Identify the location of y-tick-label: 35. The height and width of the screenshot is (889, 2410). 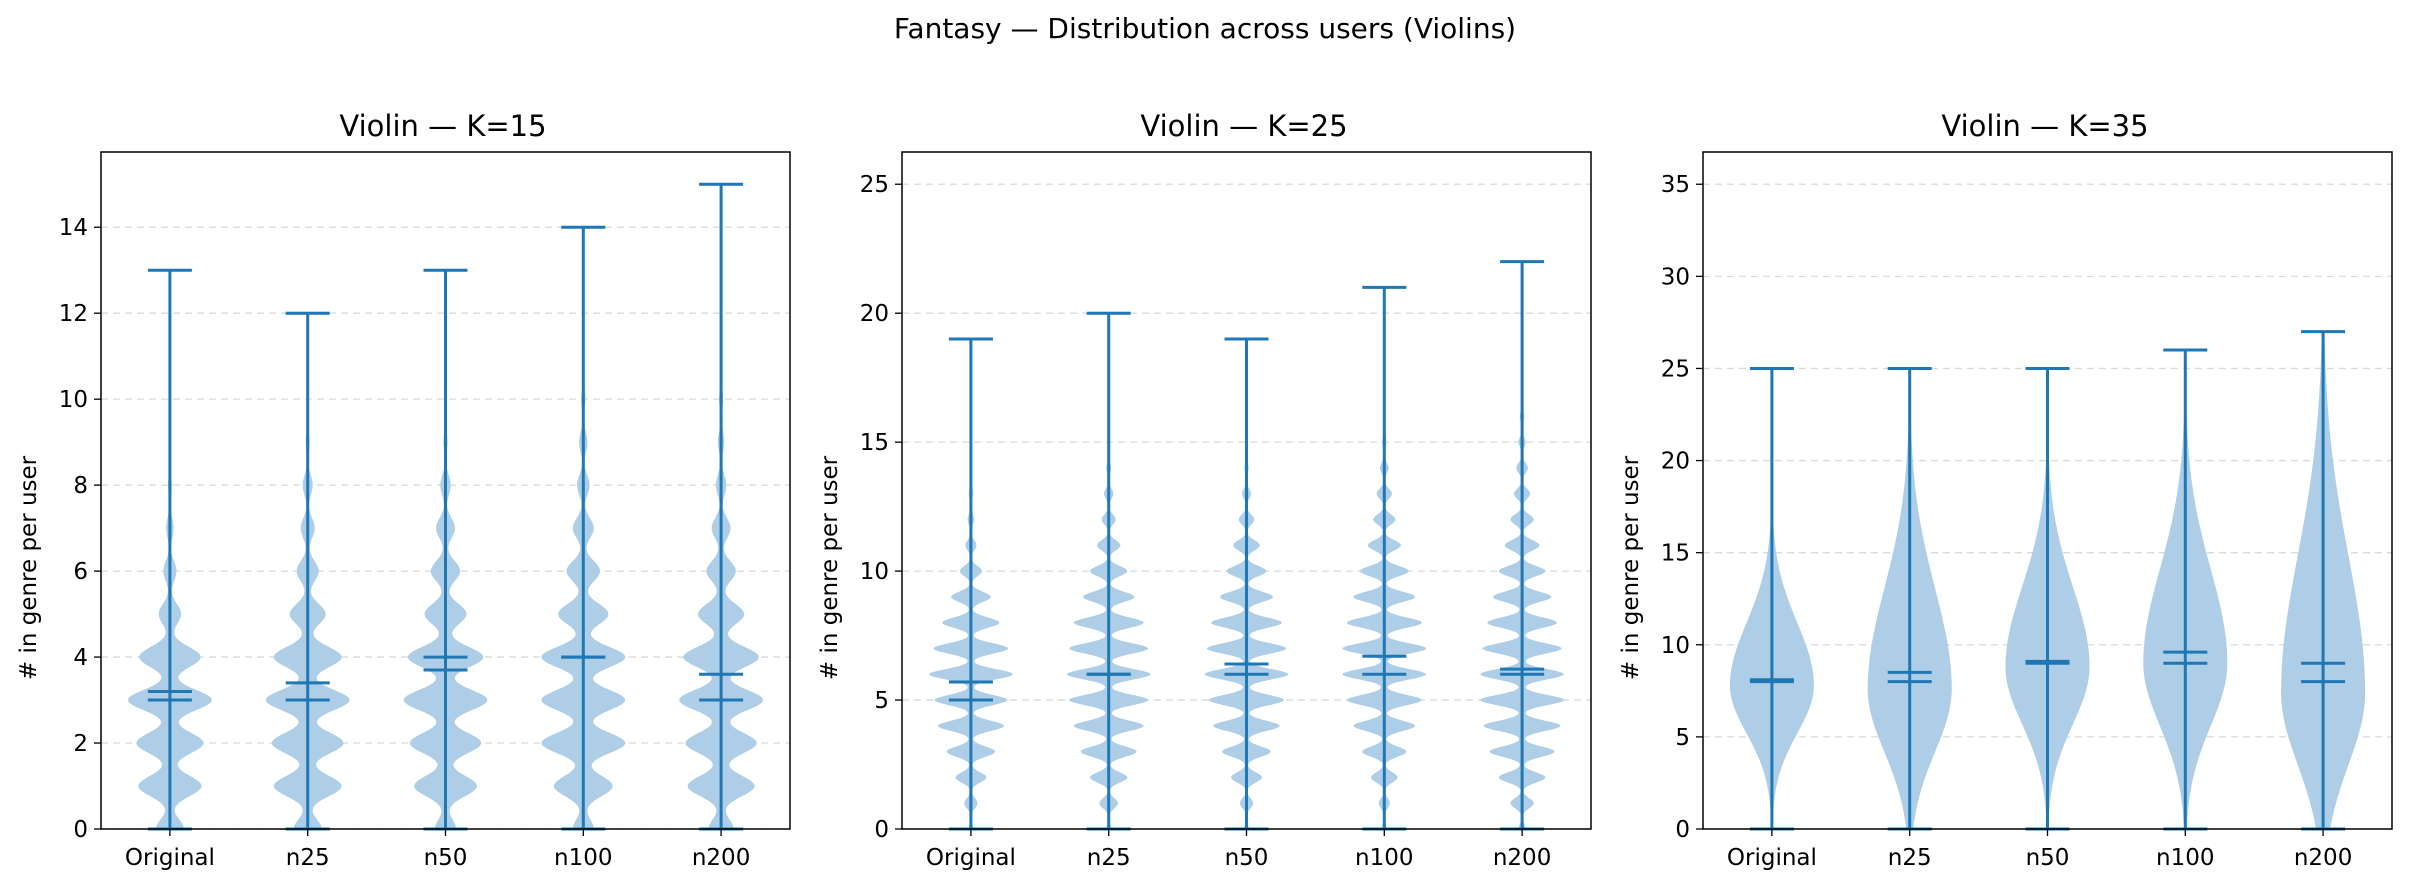
(1675, 185).